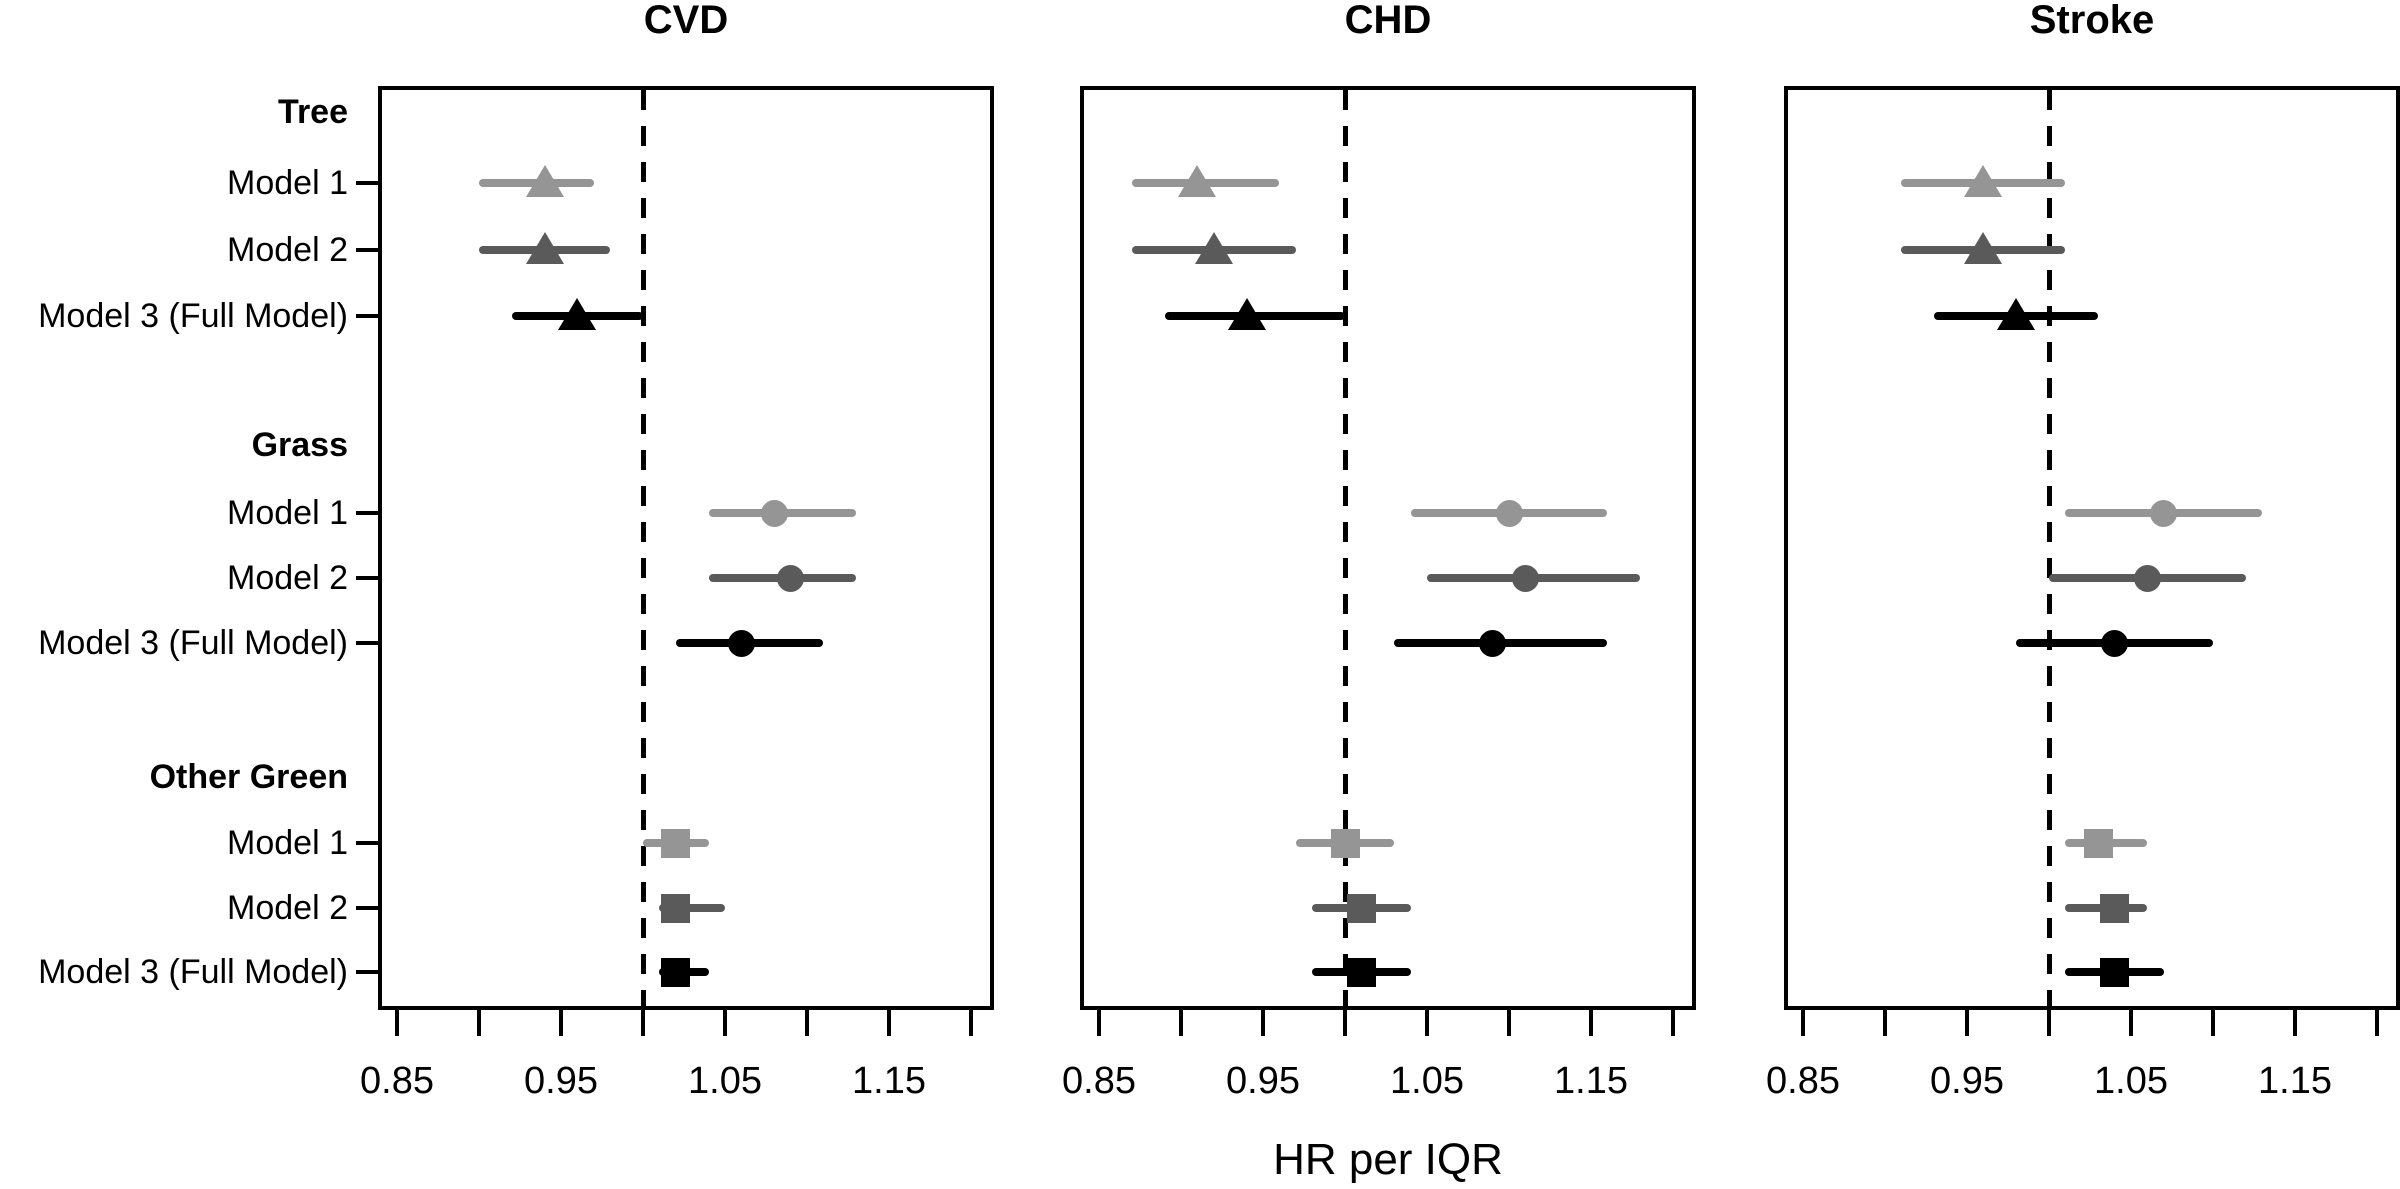 The height and width of the screenshot is (1189, 2400). Describe the element at coordinates (299, 445) in the screenshot. I see `group-label-grass: Grass` at that location.